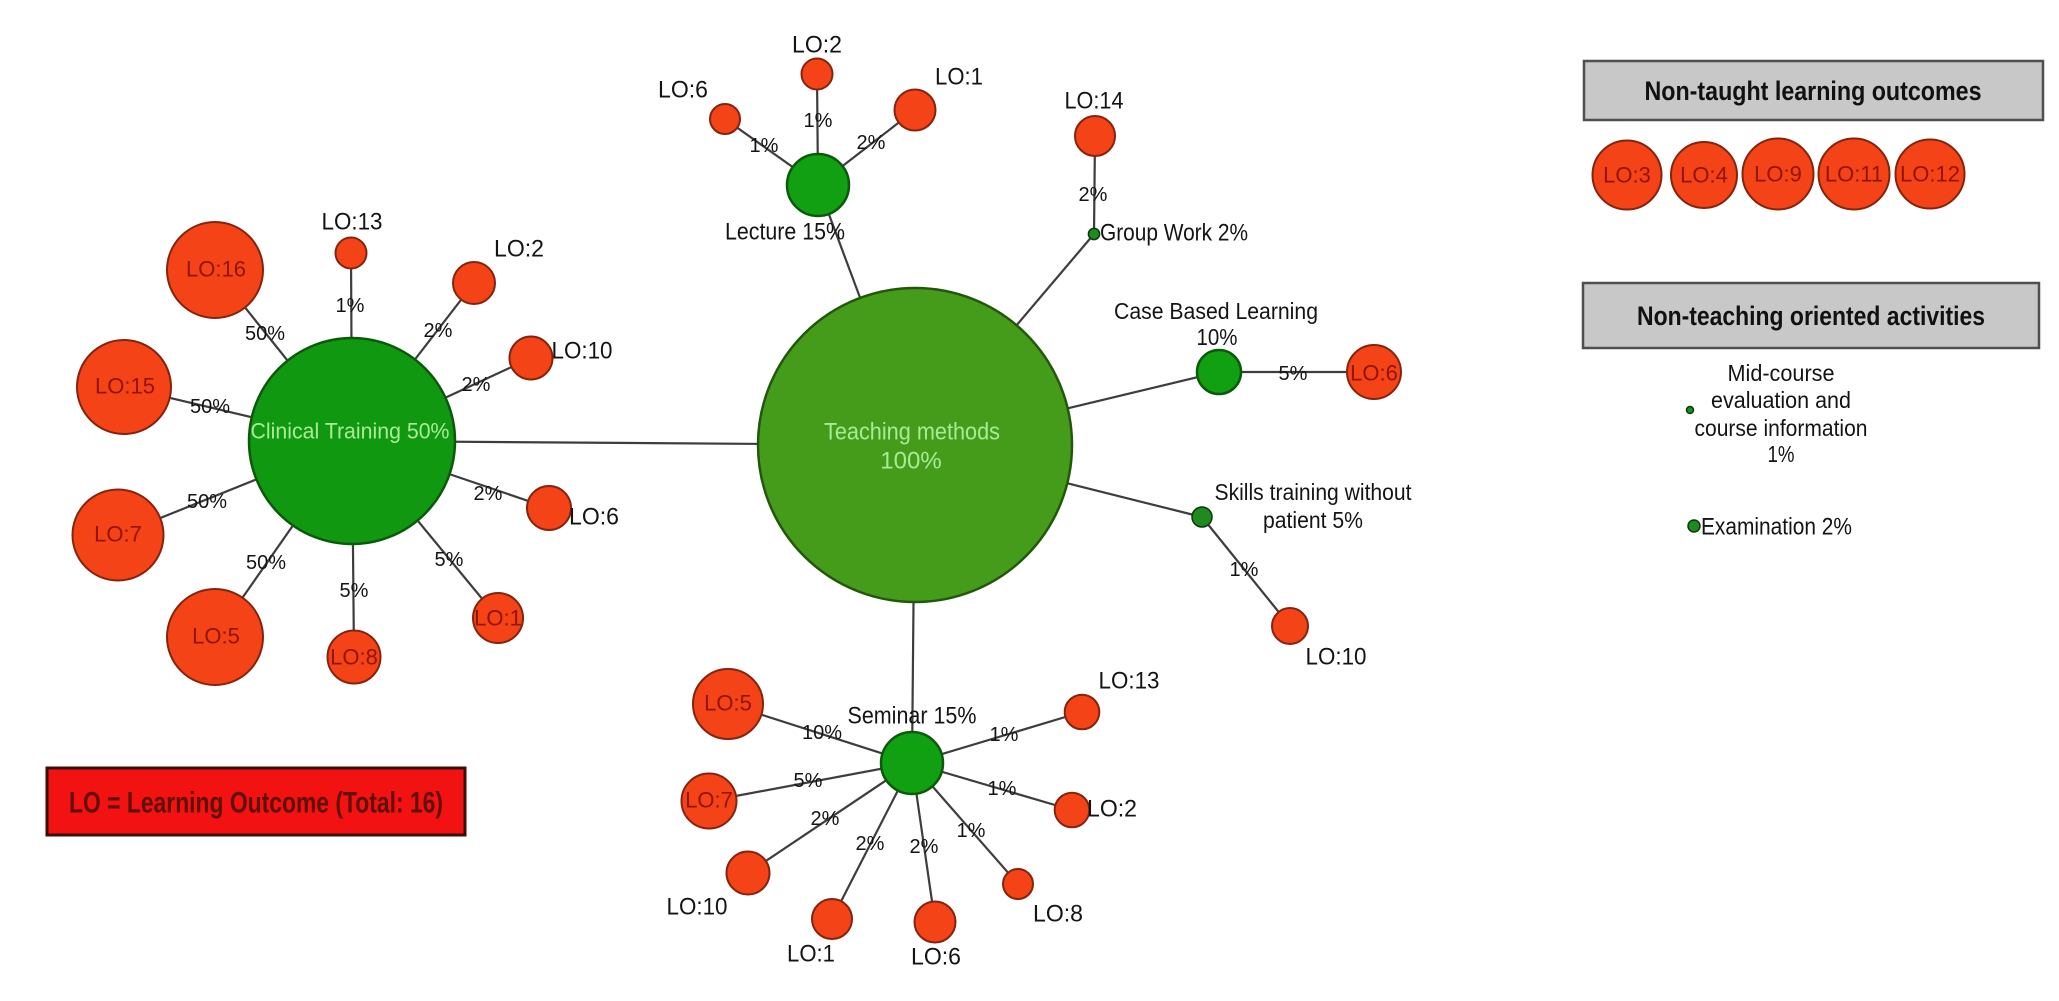  Describe the element at coordinates (1781, 373) in the screenshot. I see `svg-text: Mid-course` at that location.